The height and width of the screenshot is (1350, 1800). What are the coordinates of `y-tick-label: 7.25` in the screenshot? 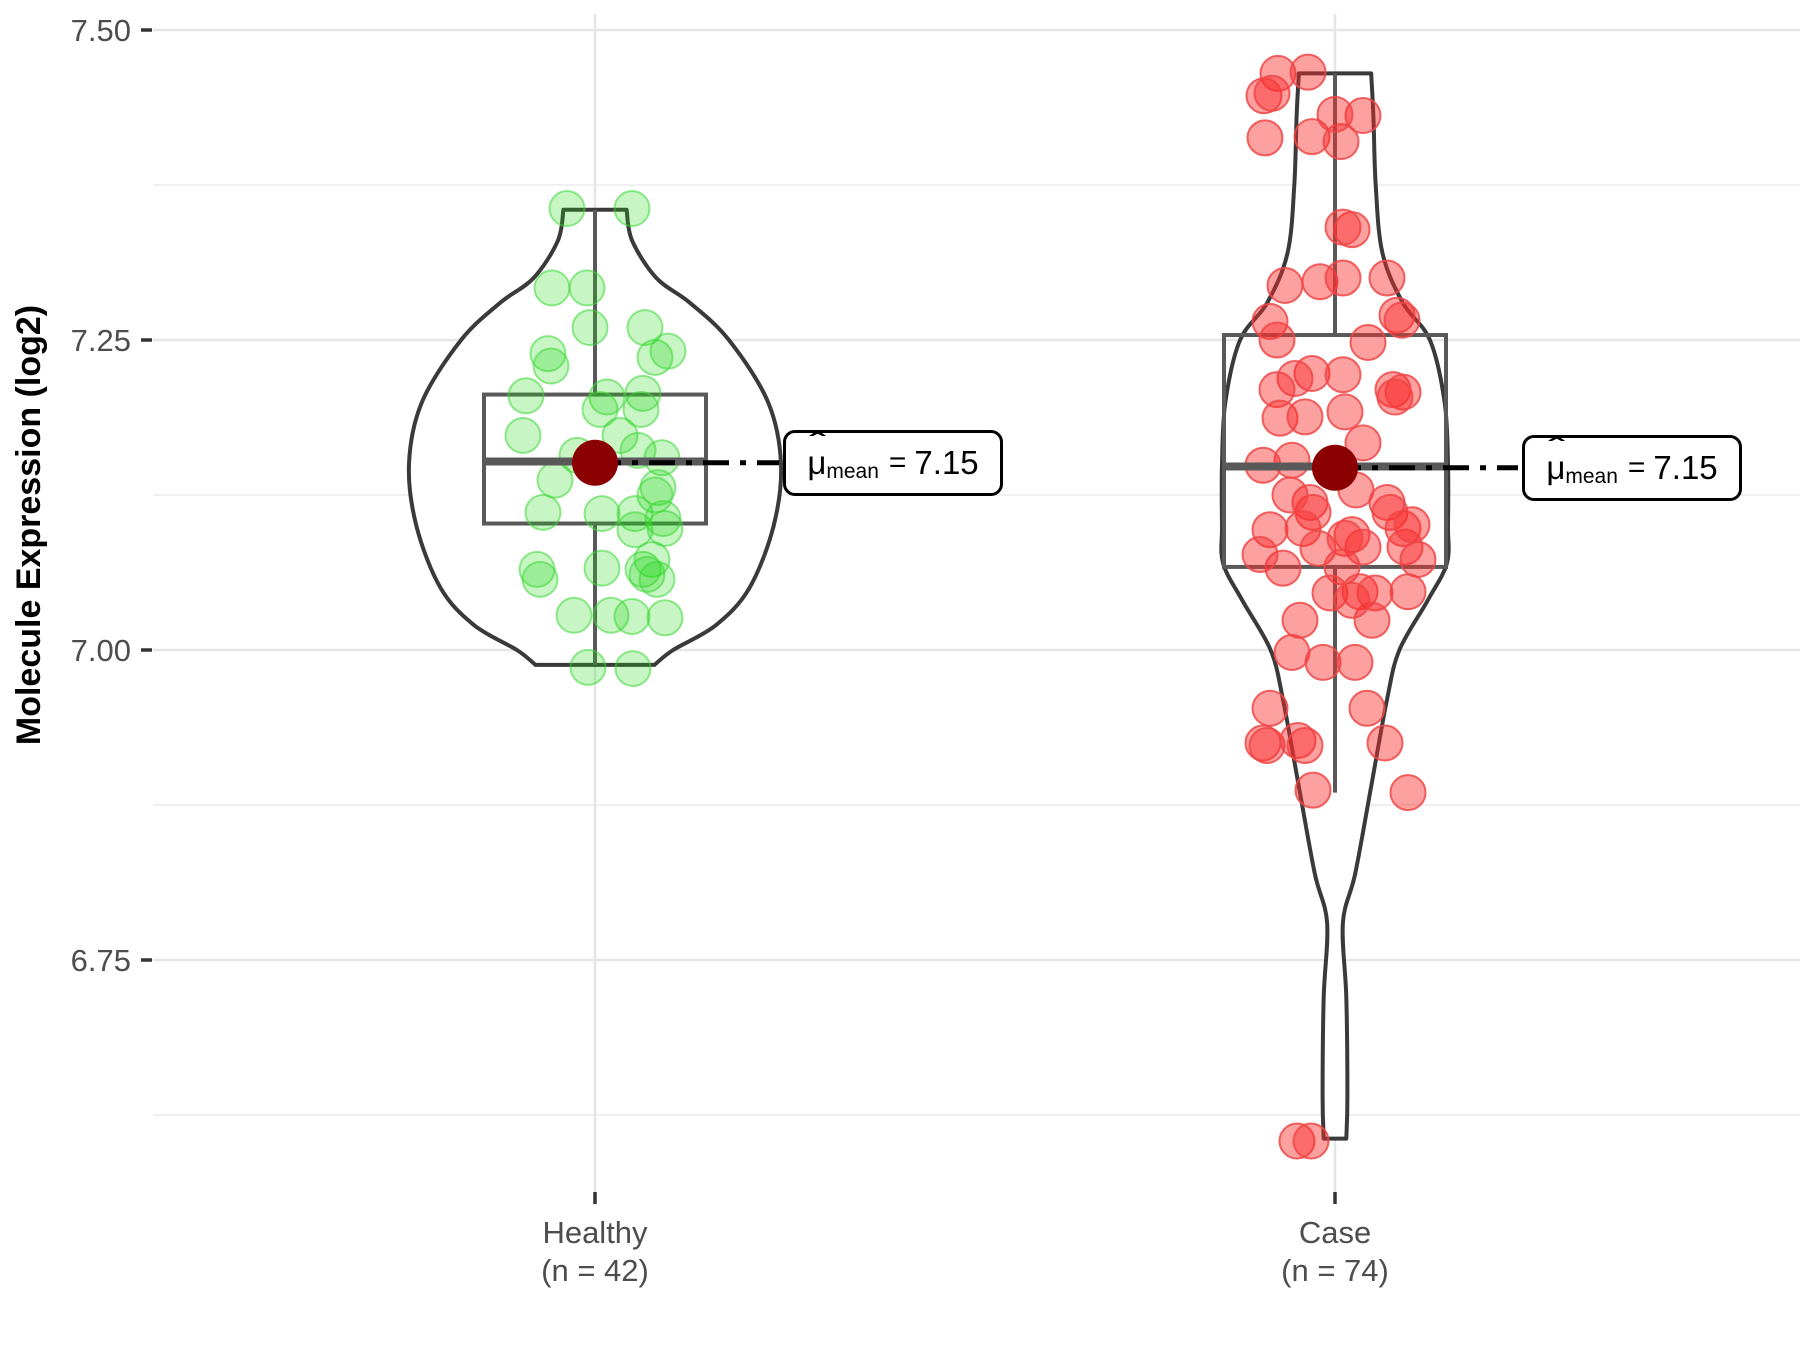 It's located at (101, 340).